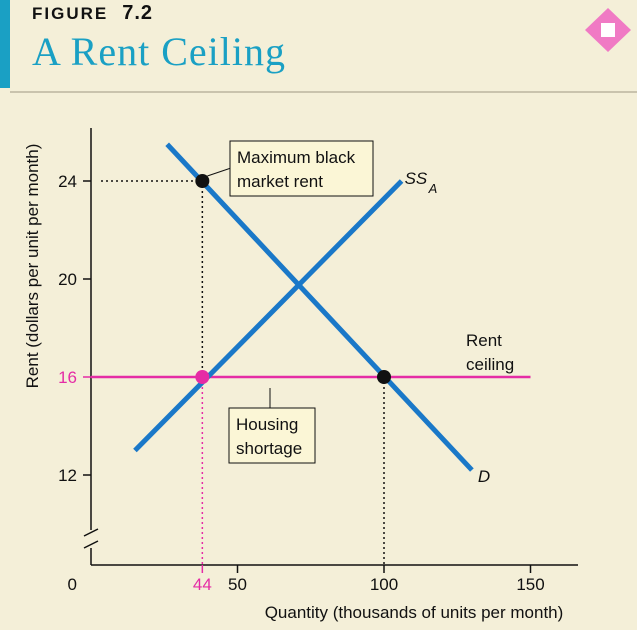 The height and width of the screenshot is (630, 637). Describe the element at coordinates (67, 475) in the screenshot. I see `y-tick-label: 12` at that location.